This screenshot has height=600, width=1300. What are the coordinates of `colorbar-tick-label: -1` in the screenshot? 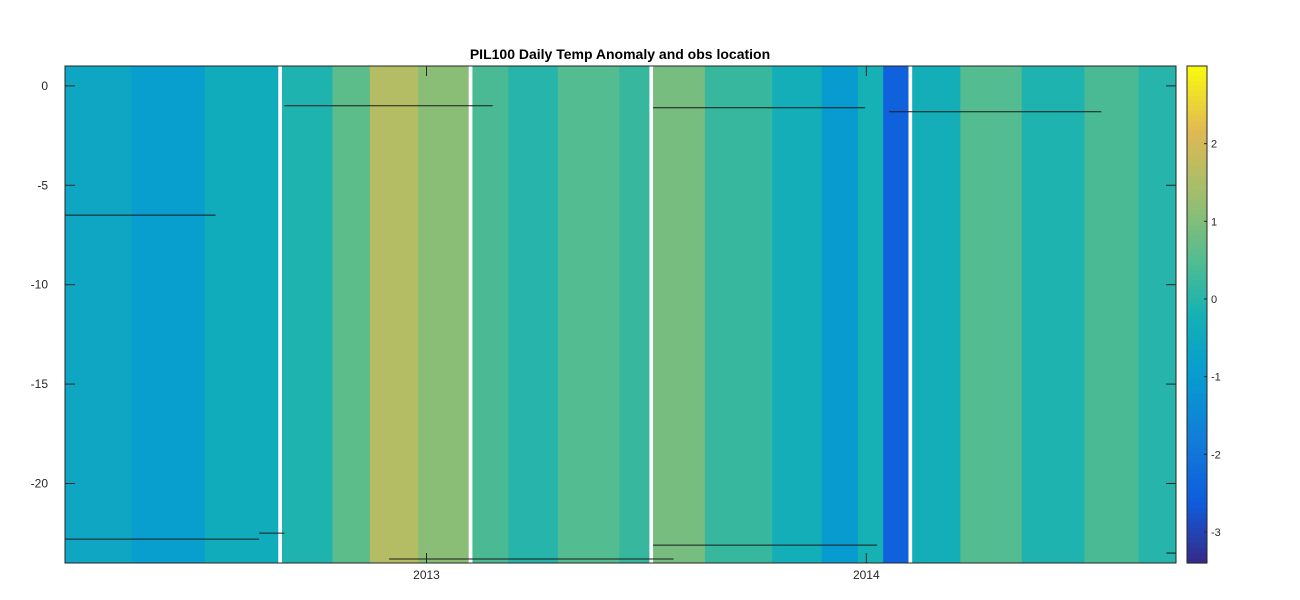 It's located at (1216, 378).